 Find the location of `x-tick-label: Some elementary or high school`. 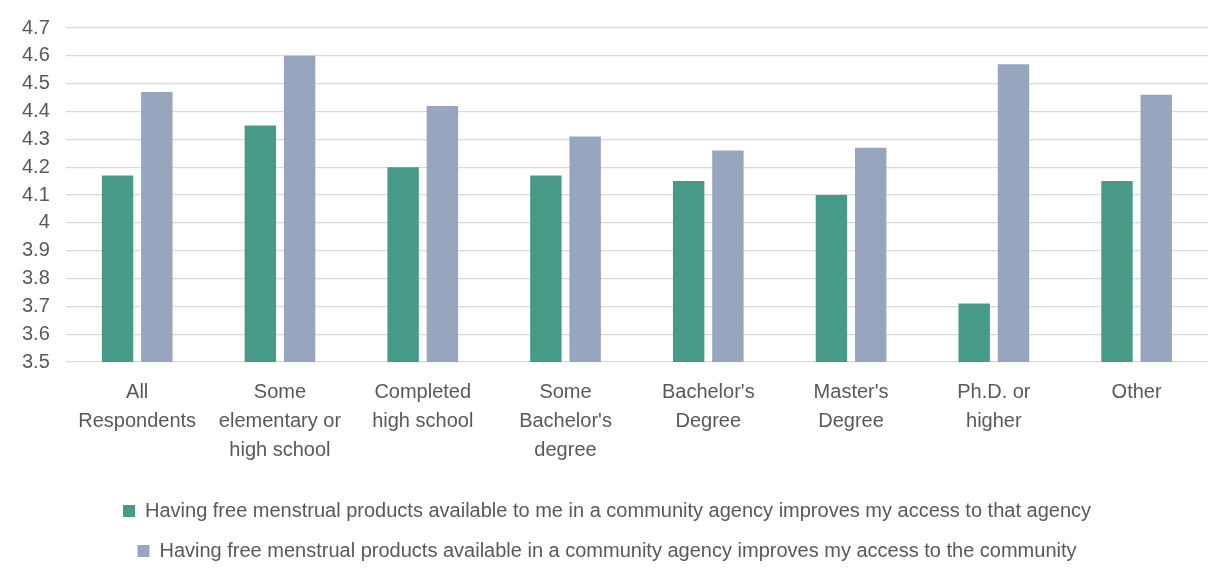

x-tick-label: Some elementary or high school is located at coordinates (280, 420).